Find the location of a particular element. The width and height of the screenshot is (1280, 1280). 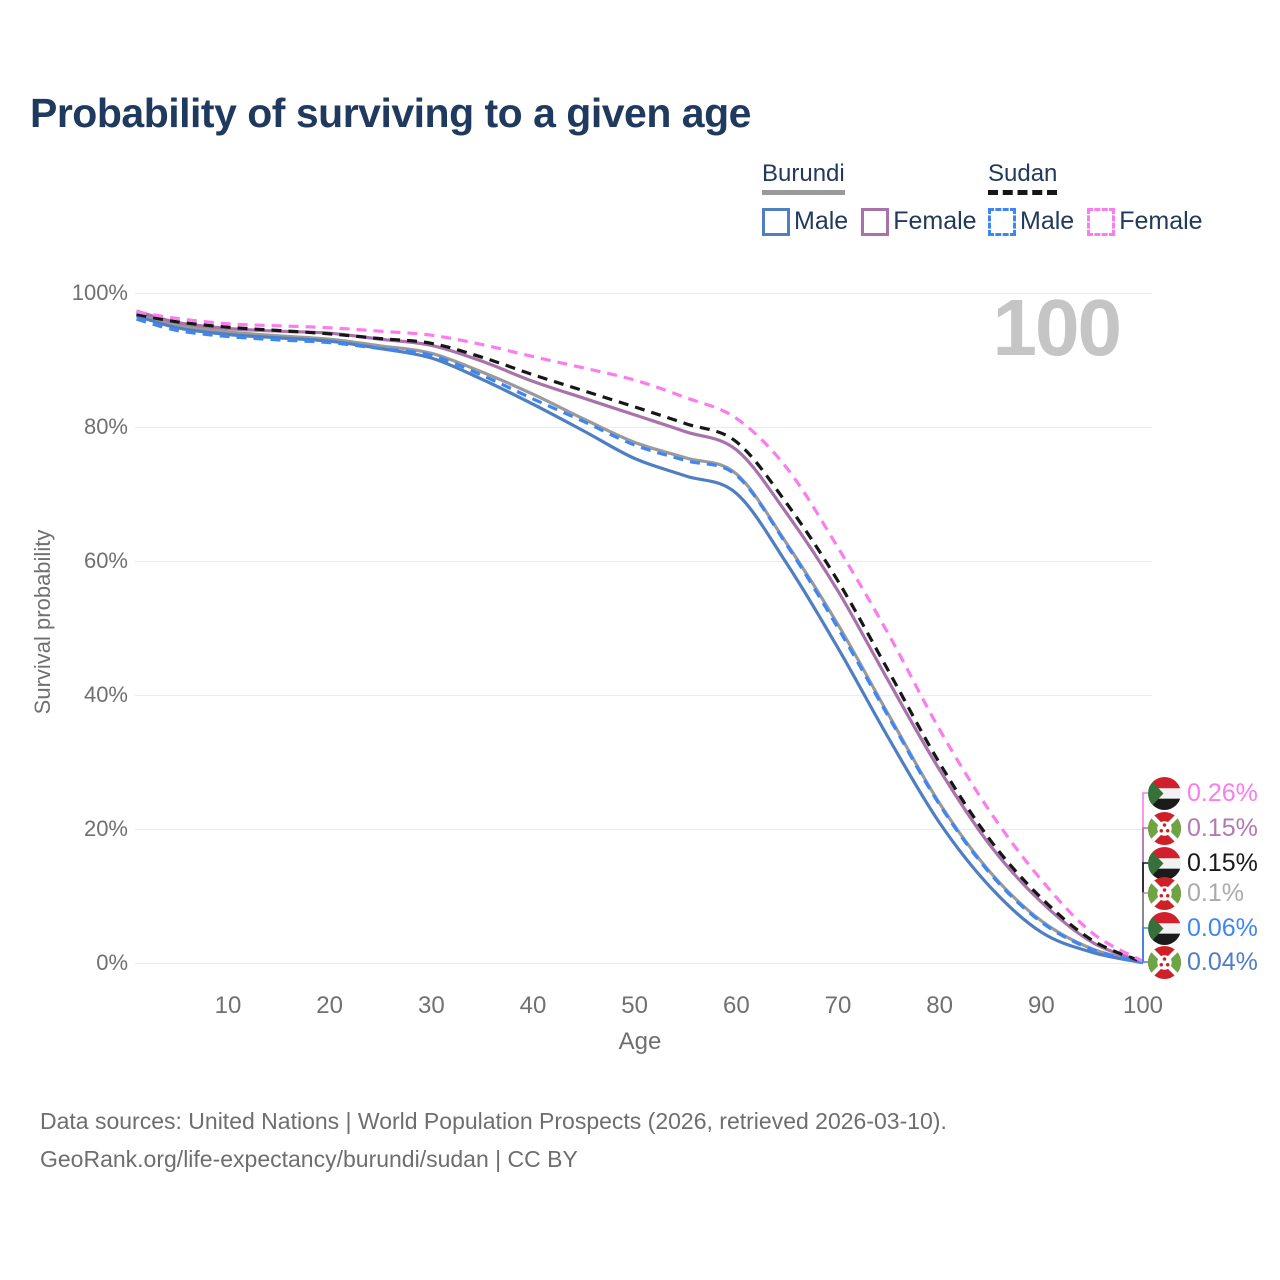

legend-group-sudan: Sudan Male Female is located at coordinates (1095, 198).